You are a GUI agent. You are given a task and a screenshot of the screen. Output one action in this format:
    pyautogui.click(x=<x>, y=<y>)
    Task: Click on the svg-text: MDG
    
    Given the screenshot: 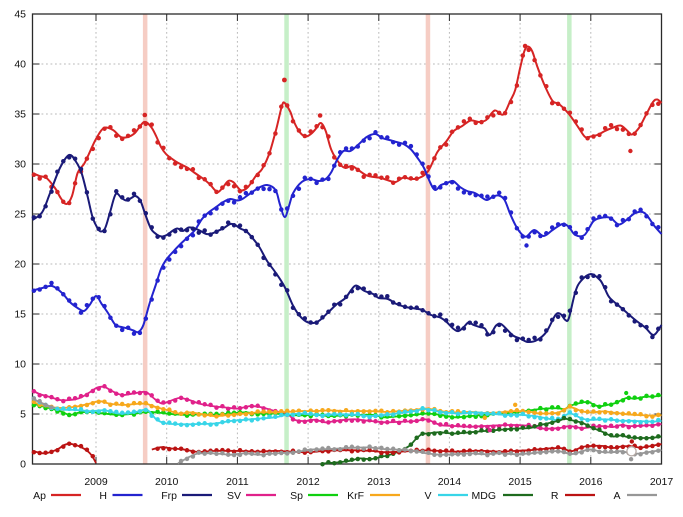 What is the action you would take?
    pyautogui.click(x=484, y=496)
    